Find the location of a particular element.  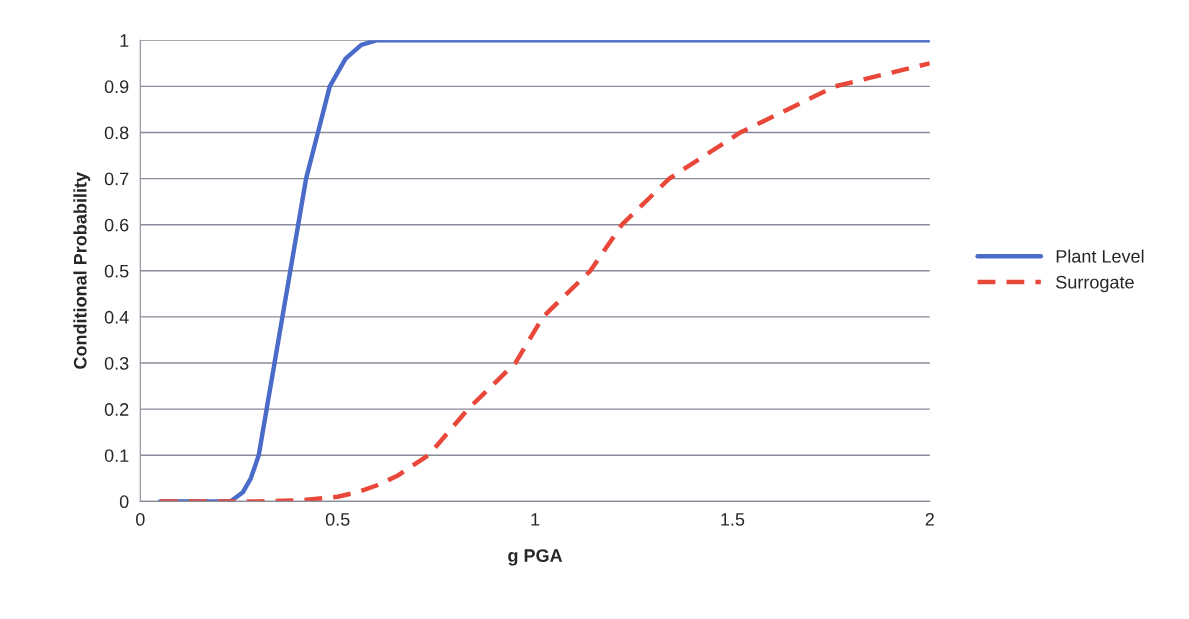

y-tick-label: 0.8 is located at coordinates (116, 133).